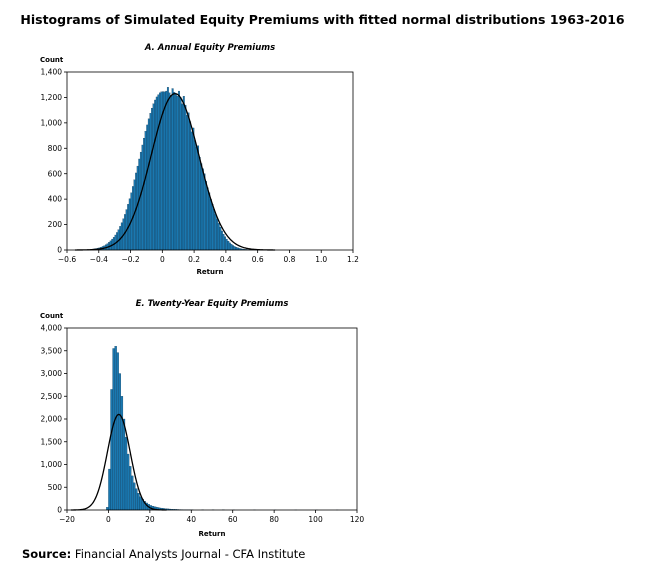  Describe the element at coordinates (274, 519) in the screenshot. I see `x-tick-label: 80` at that location.